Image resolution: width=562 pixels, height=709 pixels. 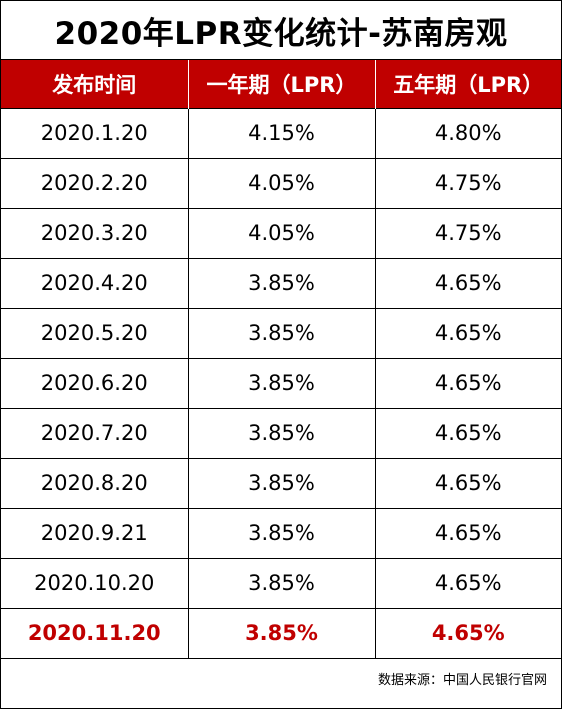 I want to click on cell-one-year-lpr: 4.15%, so click(x=281, y=132).